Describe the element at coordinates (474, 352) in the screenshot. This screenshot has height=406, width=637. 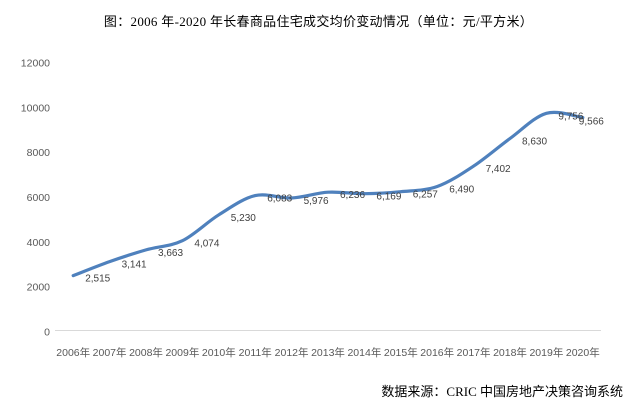
I see `x-axis-tick-label: 2017年` at that location.